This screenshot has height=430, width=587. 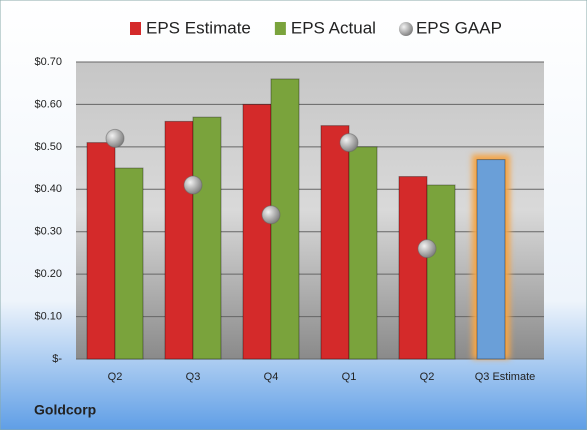 What do you see at coordinates (198, 27) in the screenshot?
I see `legend-label: EPS Estimate` at bounding box center [198, 27].